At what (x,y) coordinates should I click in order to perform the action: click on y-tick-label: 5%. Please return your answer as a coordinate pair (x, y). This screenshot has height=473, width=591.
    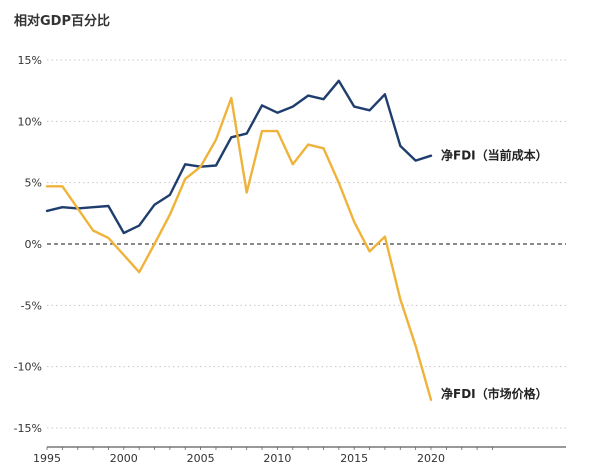
    Looking at the image, I should click on (33, 183).